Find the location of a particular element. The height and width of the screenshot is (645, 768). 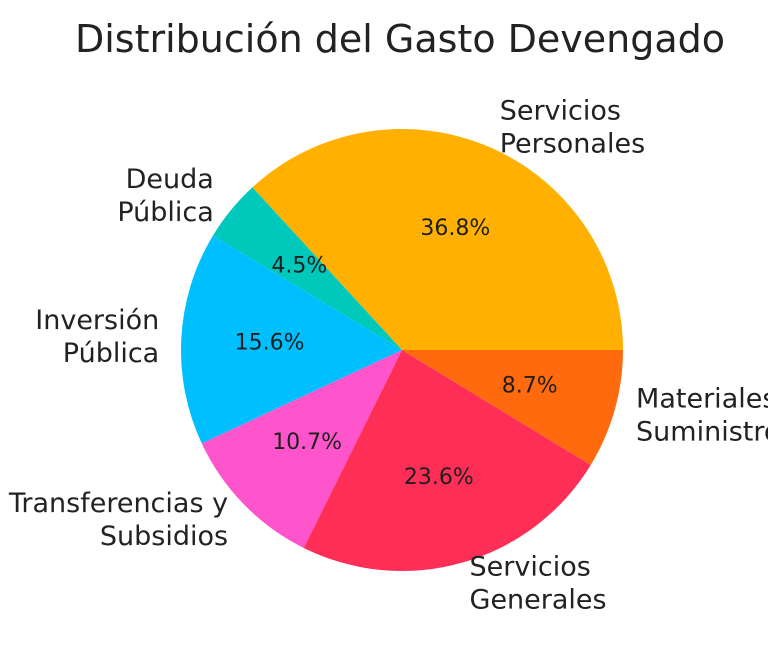

slice-category-label: Servicios Generales is located at coordinates (538, 584).